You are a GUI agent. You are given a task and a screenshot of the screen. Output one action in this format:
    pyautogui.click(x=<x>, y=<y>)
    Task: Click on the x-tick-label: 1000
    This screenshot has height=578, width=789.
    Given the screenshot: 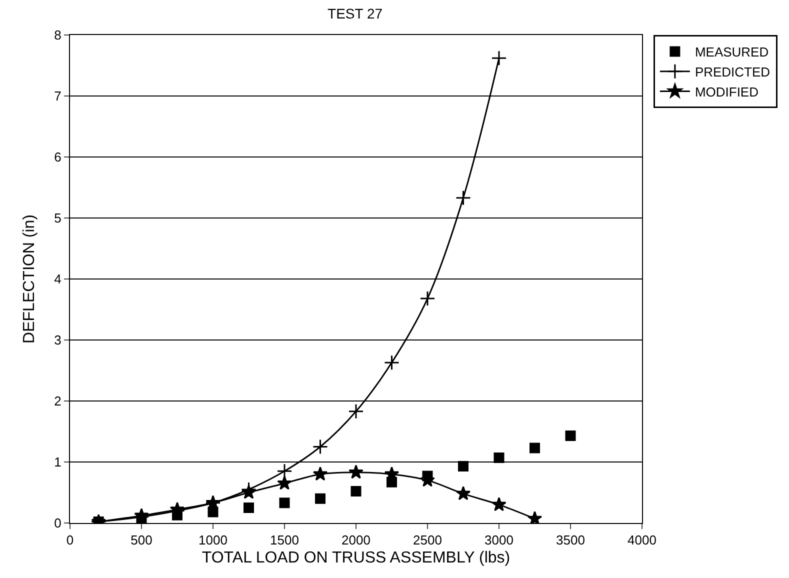 What is the action you would take?
    pyautogui.click(x=213, y=540)
    